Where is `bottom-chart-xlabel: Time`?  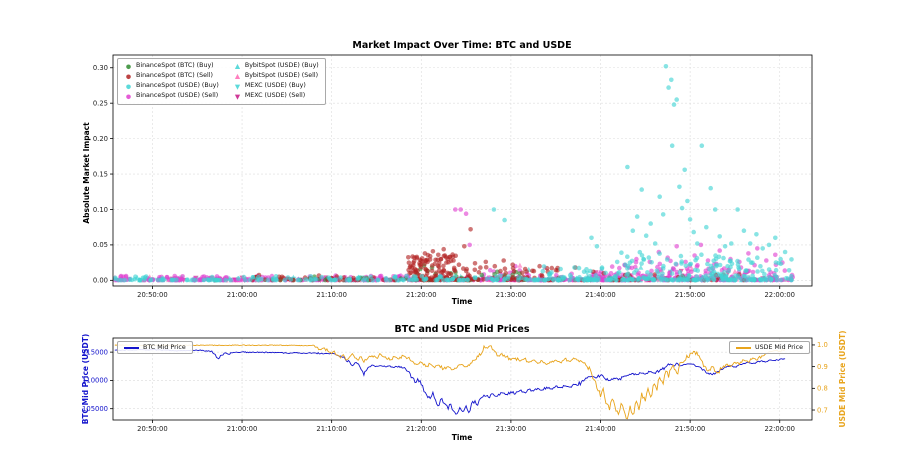 bottom-chart-xlabel: Time is located at coordinates (462, 437).